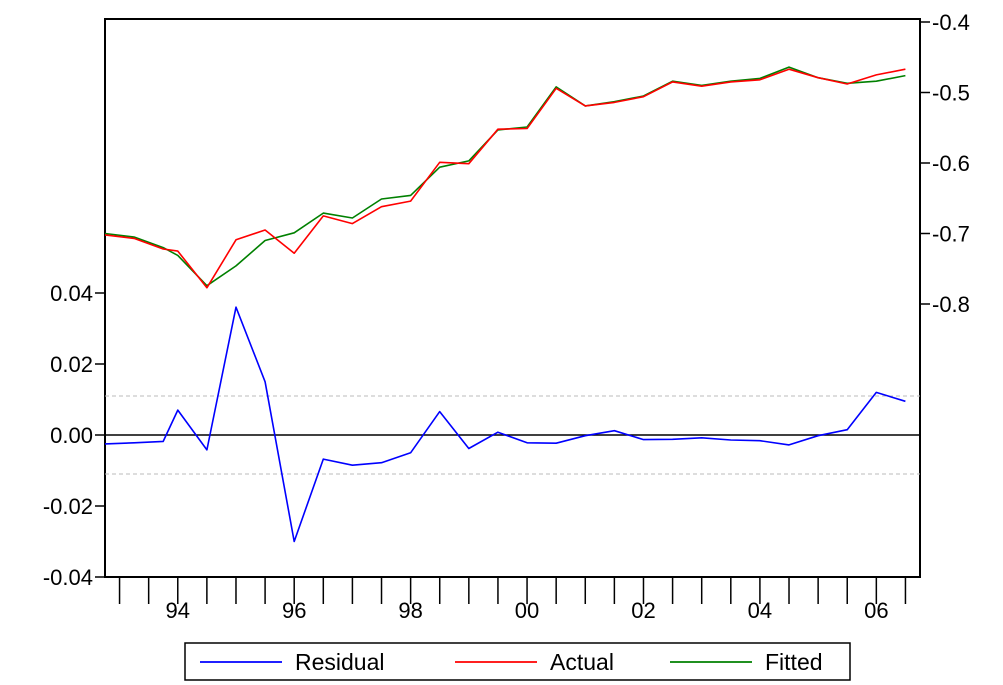 The image size is (1003, 685). Describe the element at coordinates (951, 22) in the screenshot. I see `right-tick-label: -0.4` at that location.